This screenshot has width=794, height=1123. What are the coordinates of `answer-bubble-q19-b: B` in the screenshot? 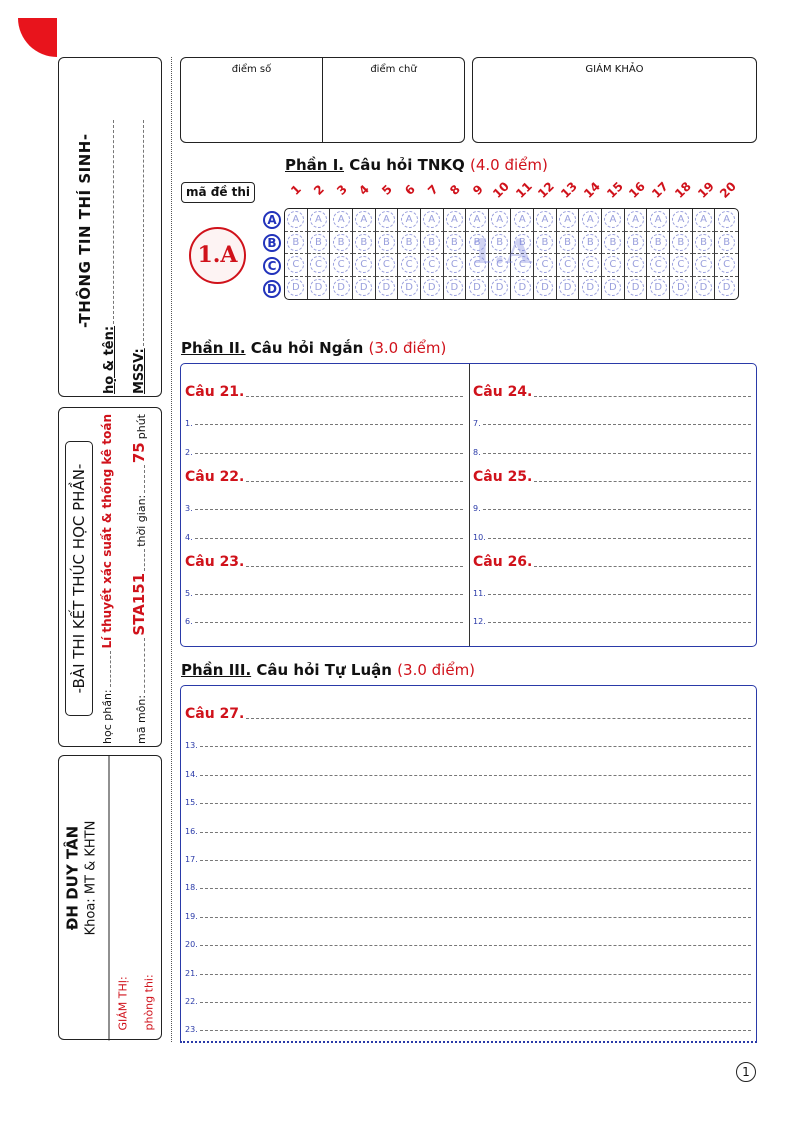 It's located at (704, 242).